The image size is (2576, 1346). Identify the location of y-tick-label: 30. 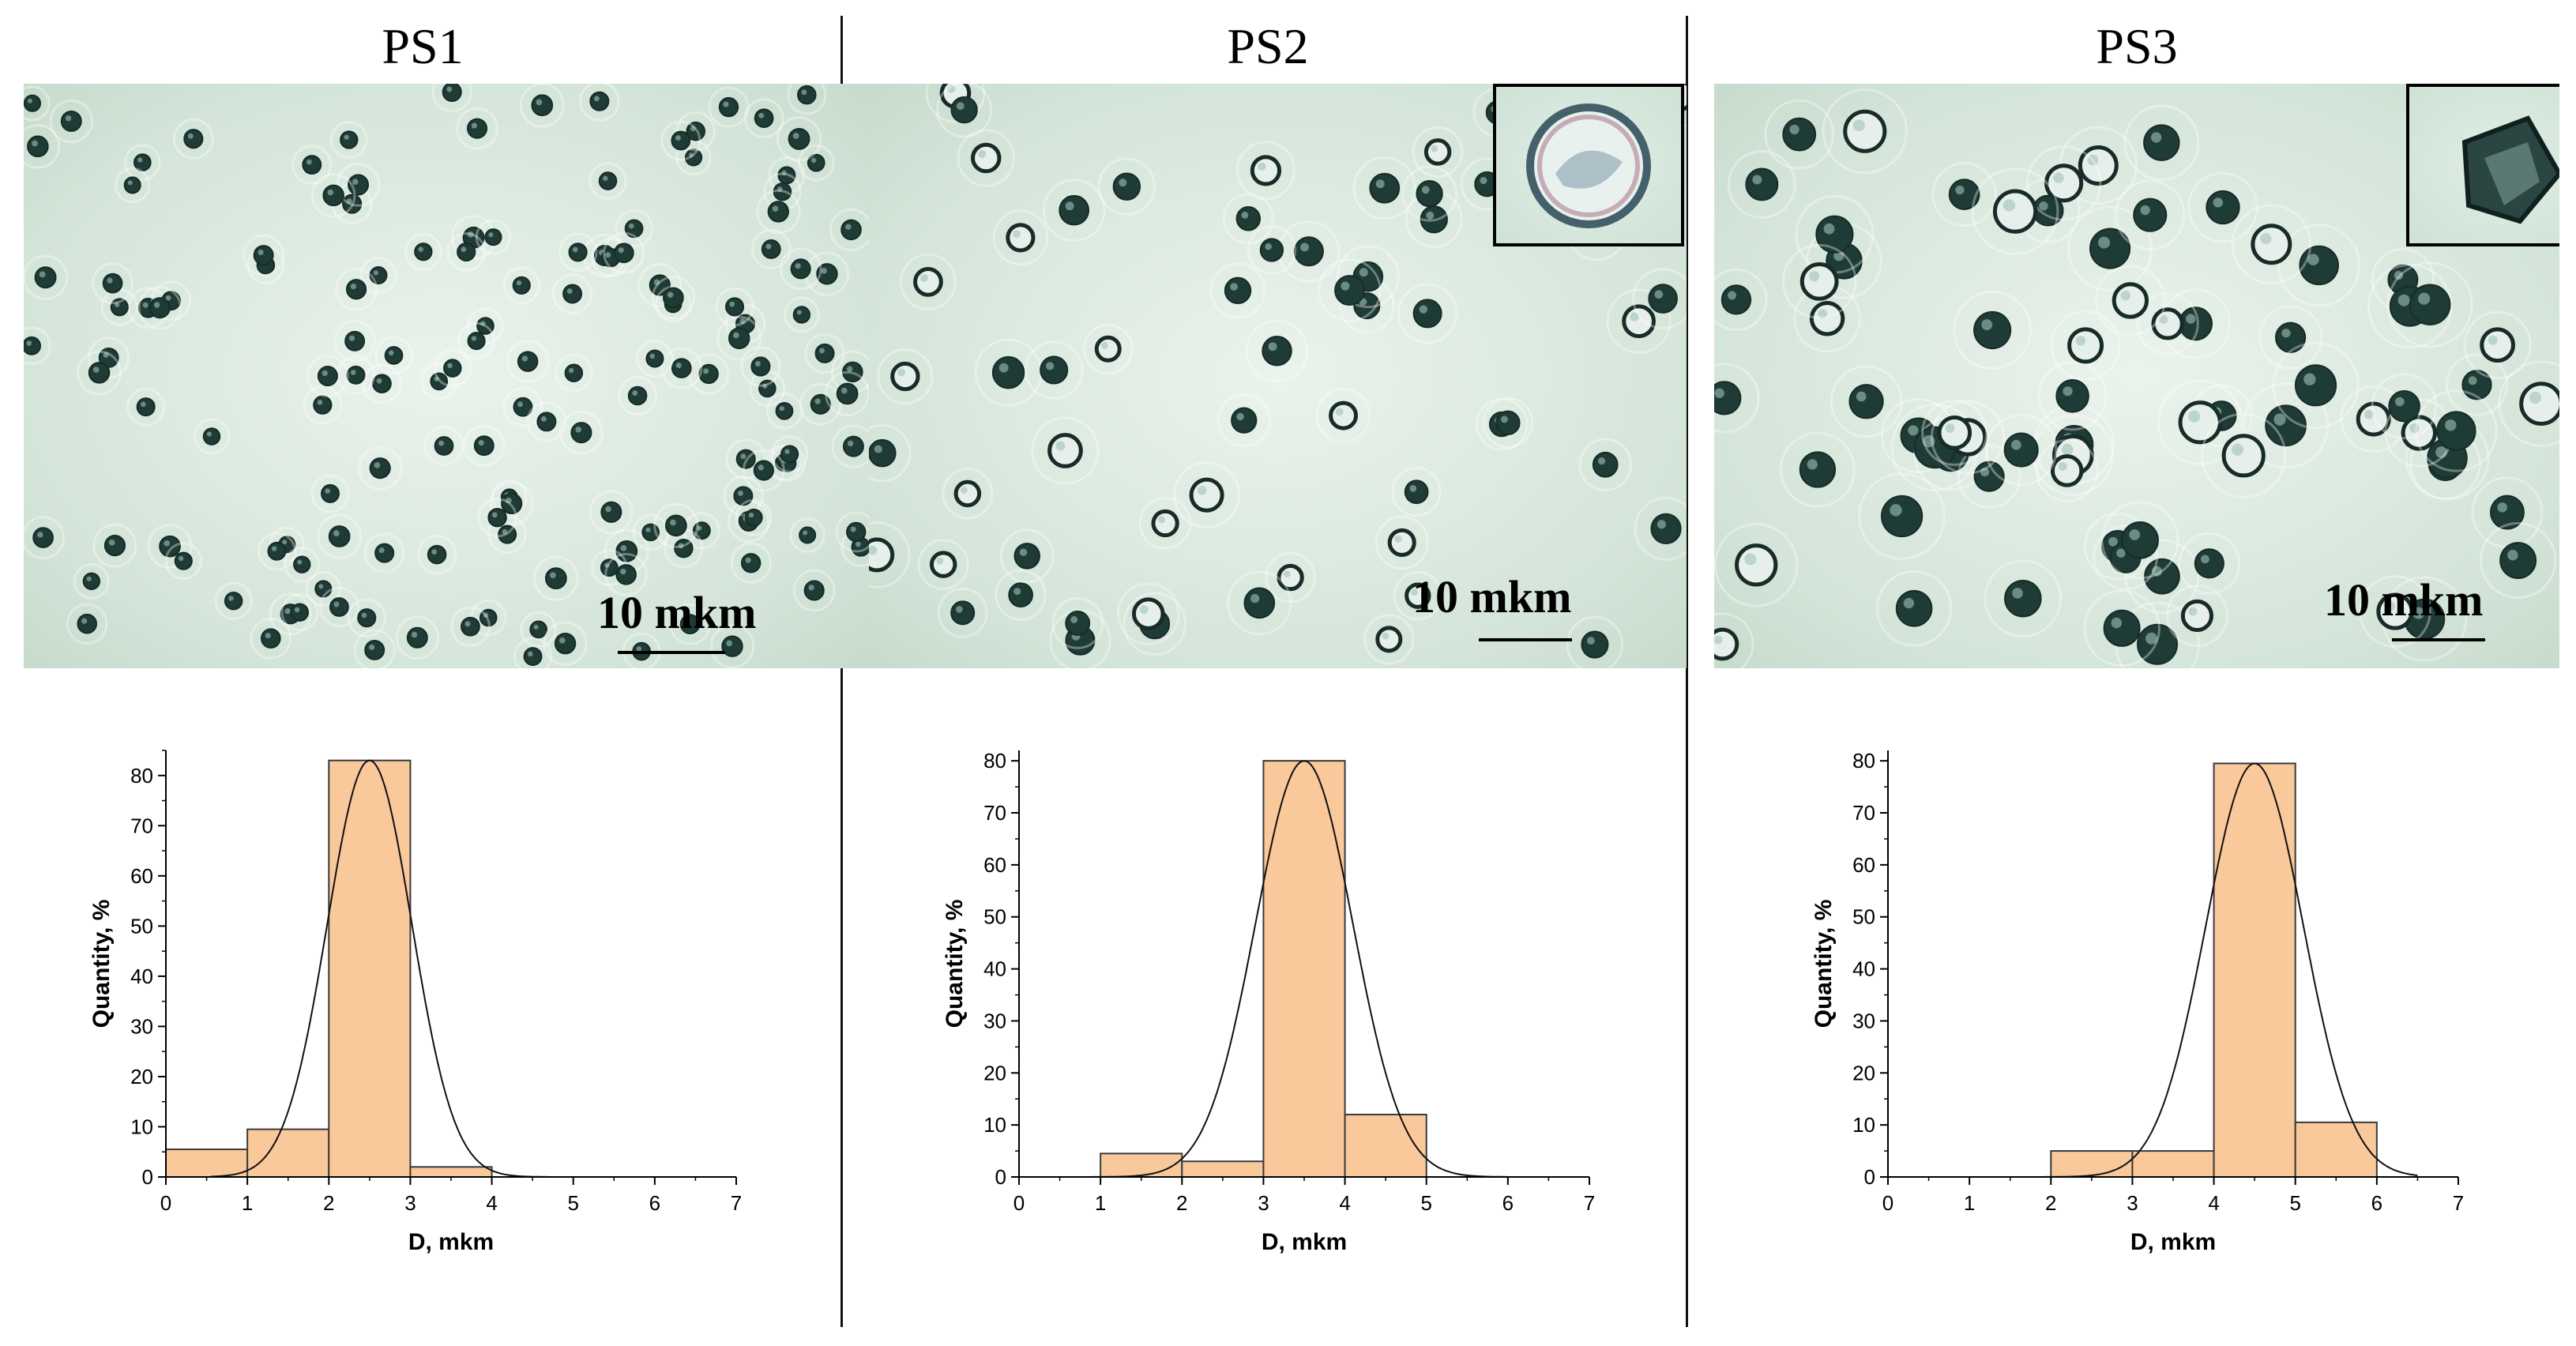
(995, 1021).